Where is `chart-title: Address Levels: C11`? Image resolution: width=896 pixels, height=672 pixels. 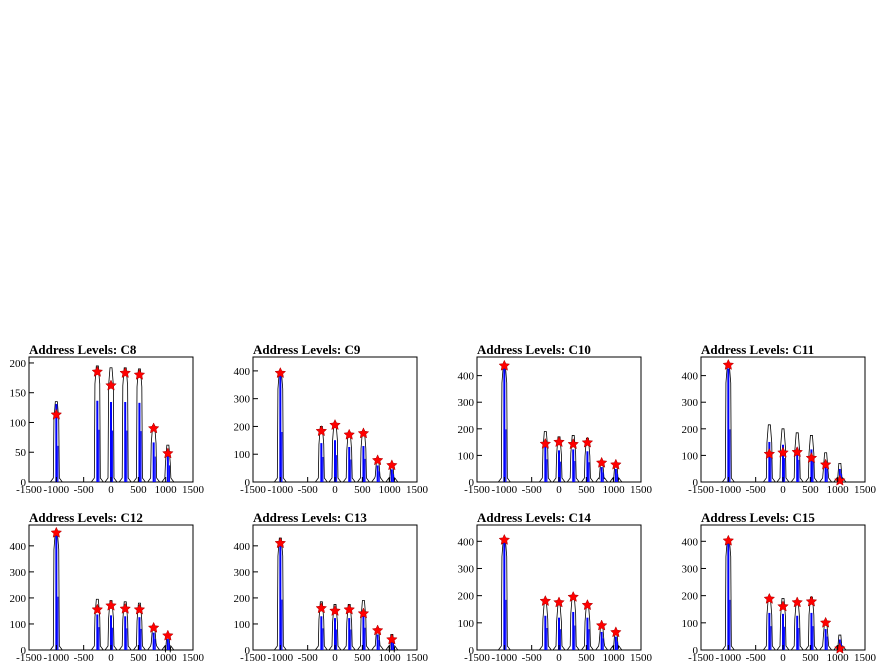 chart-title: Address Levels: C11 is located at coordinates (757, 349).